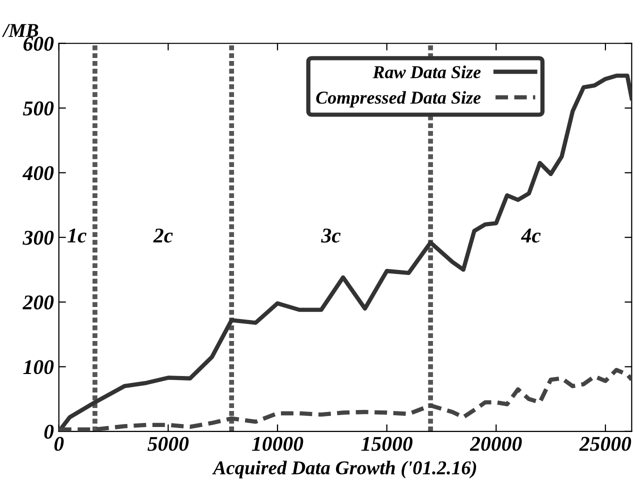 The image size is (640, 482). Describe the element at coordinates (38, 43) in the screenshot. I see `y-tick-label: 600` at that location.